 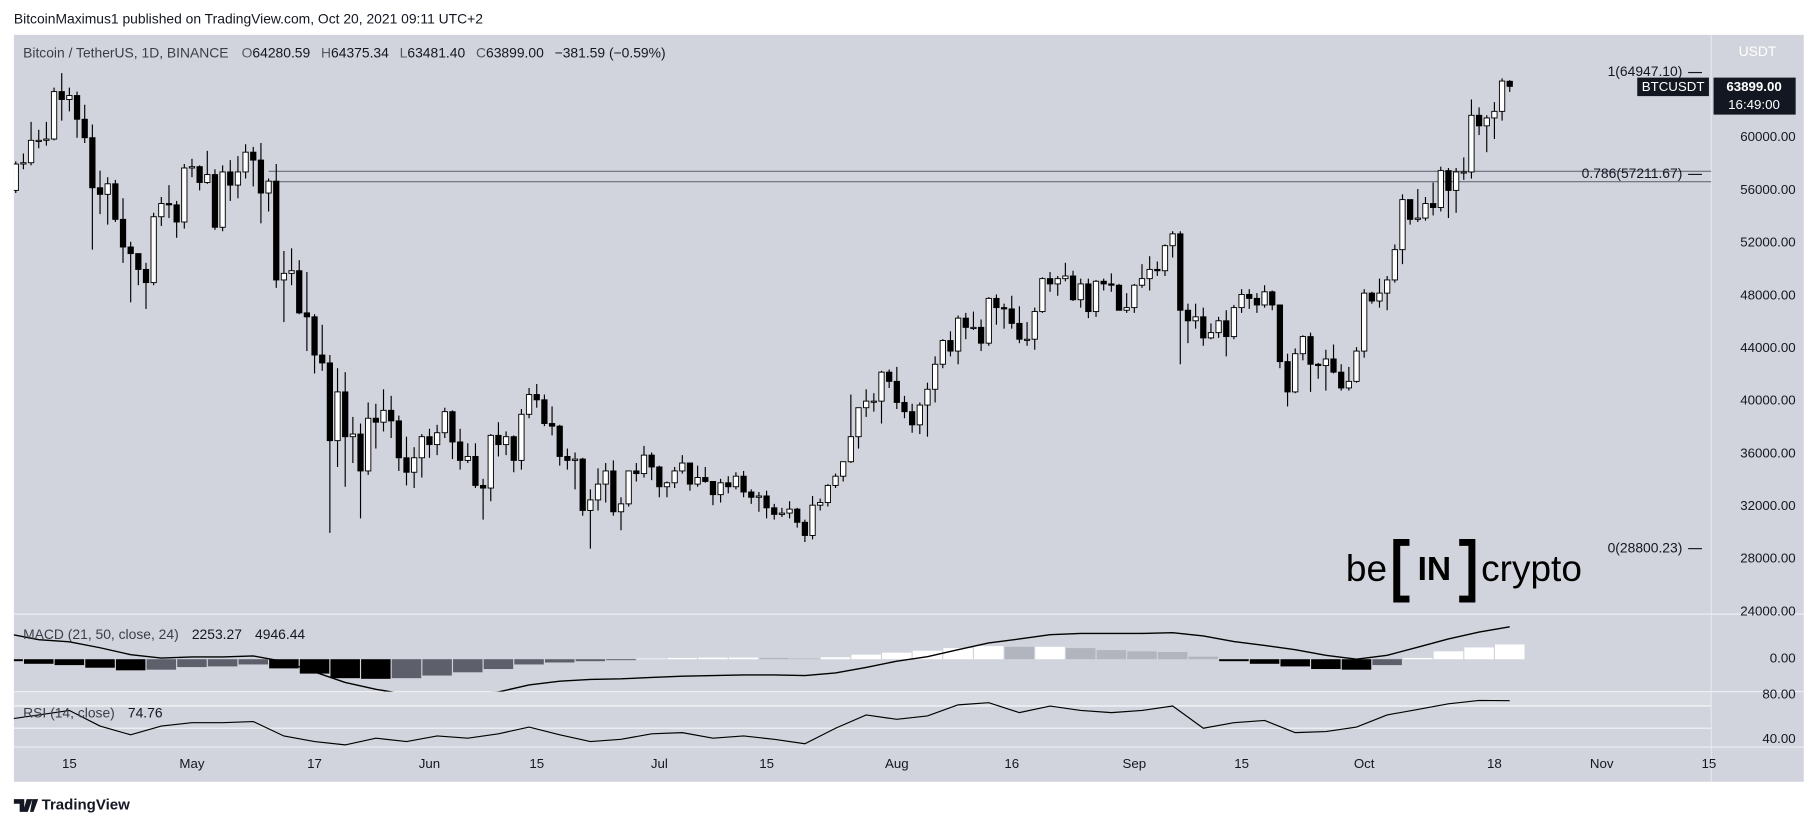 I want to click on legend-value: 63899.00, so click(x=515, y=52).